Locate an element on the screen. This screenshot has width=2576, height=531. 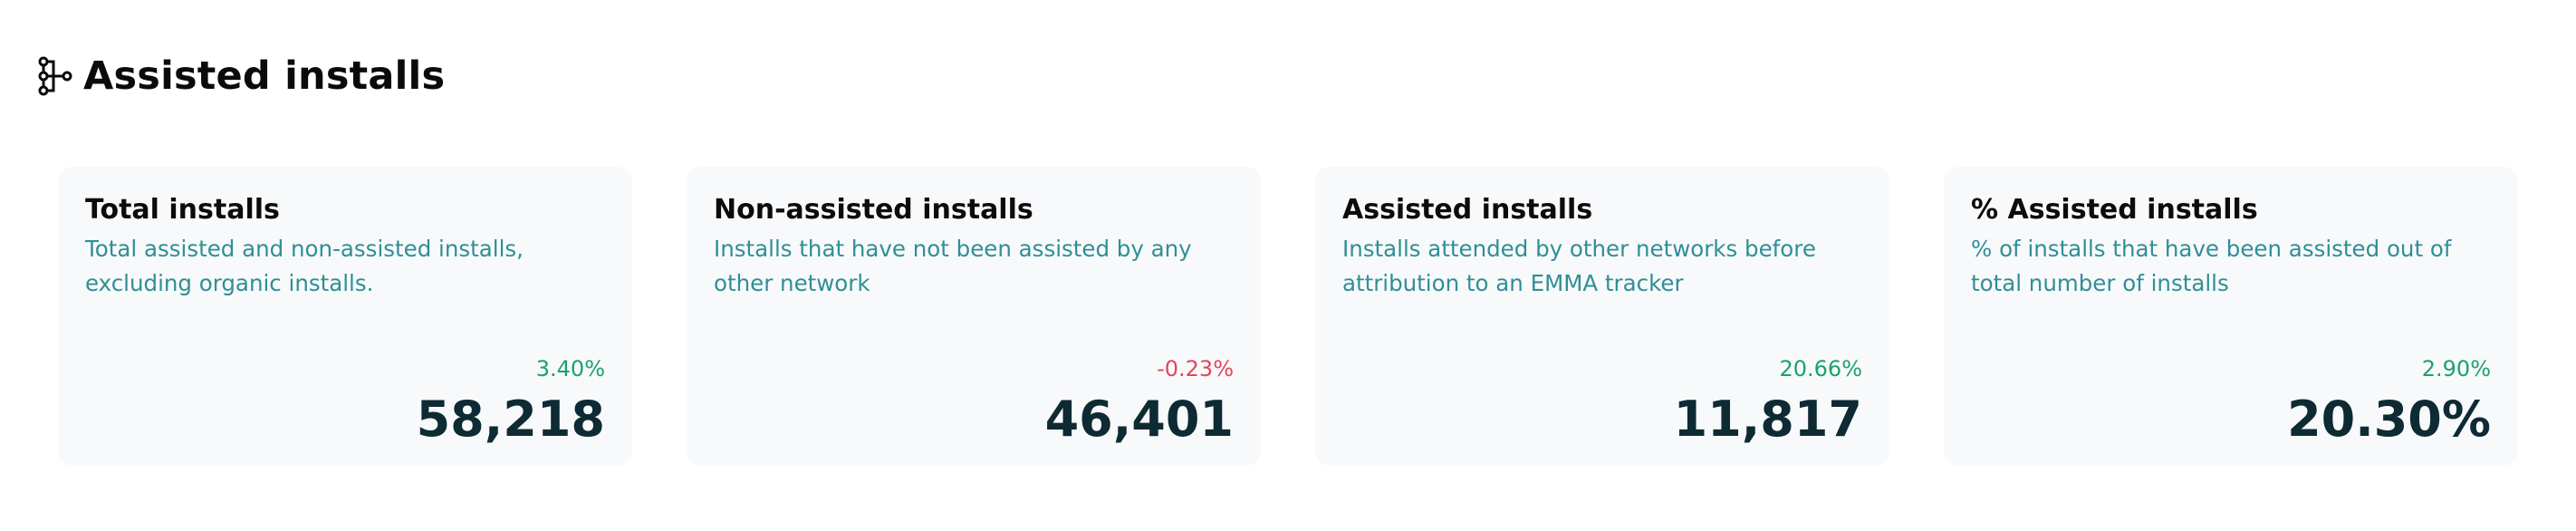
section-header: Assisted installs is located at coordinates (240, 76).